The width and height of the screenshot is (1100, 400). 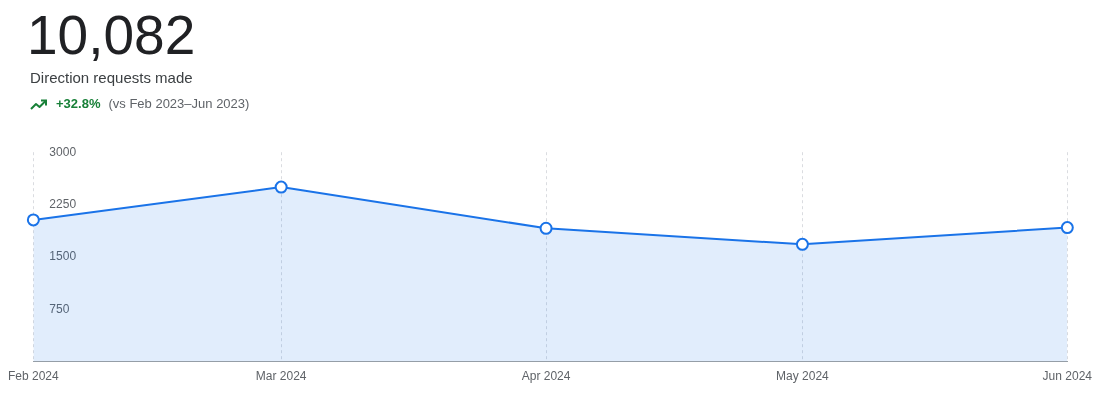 What do you see at coordinates (63, 203) in the screenshot?
I see `y-tick-label: 2250` at bounding box center [63, 203].